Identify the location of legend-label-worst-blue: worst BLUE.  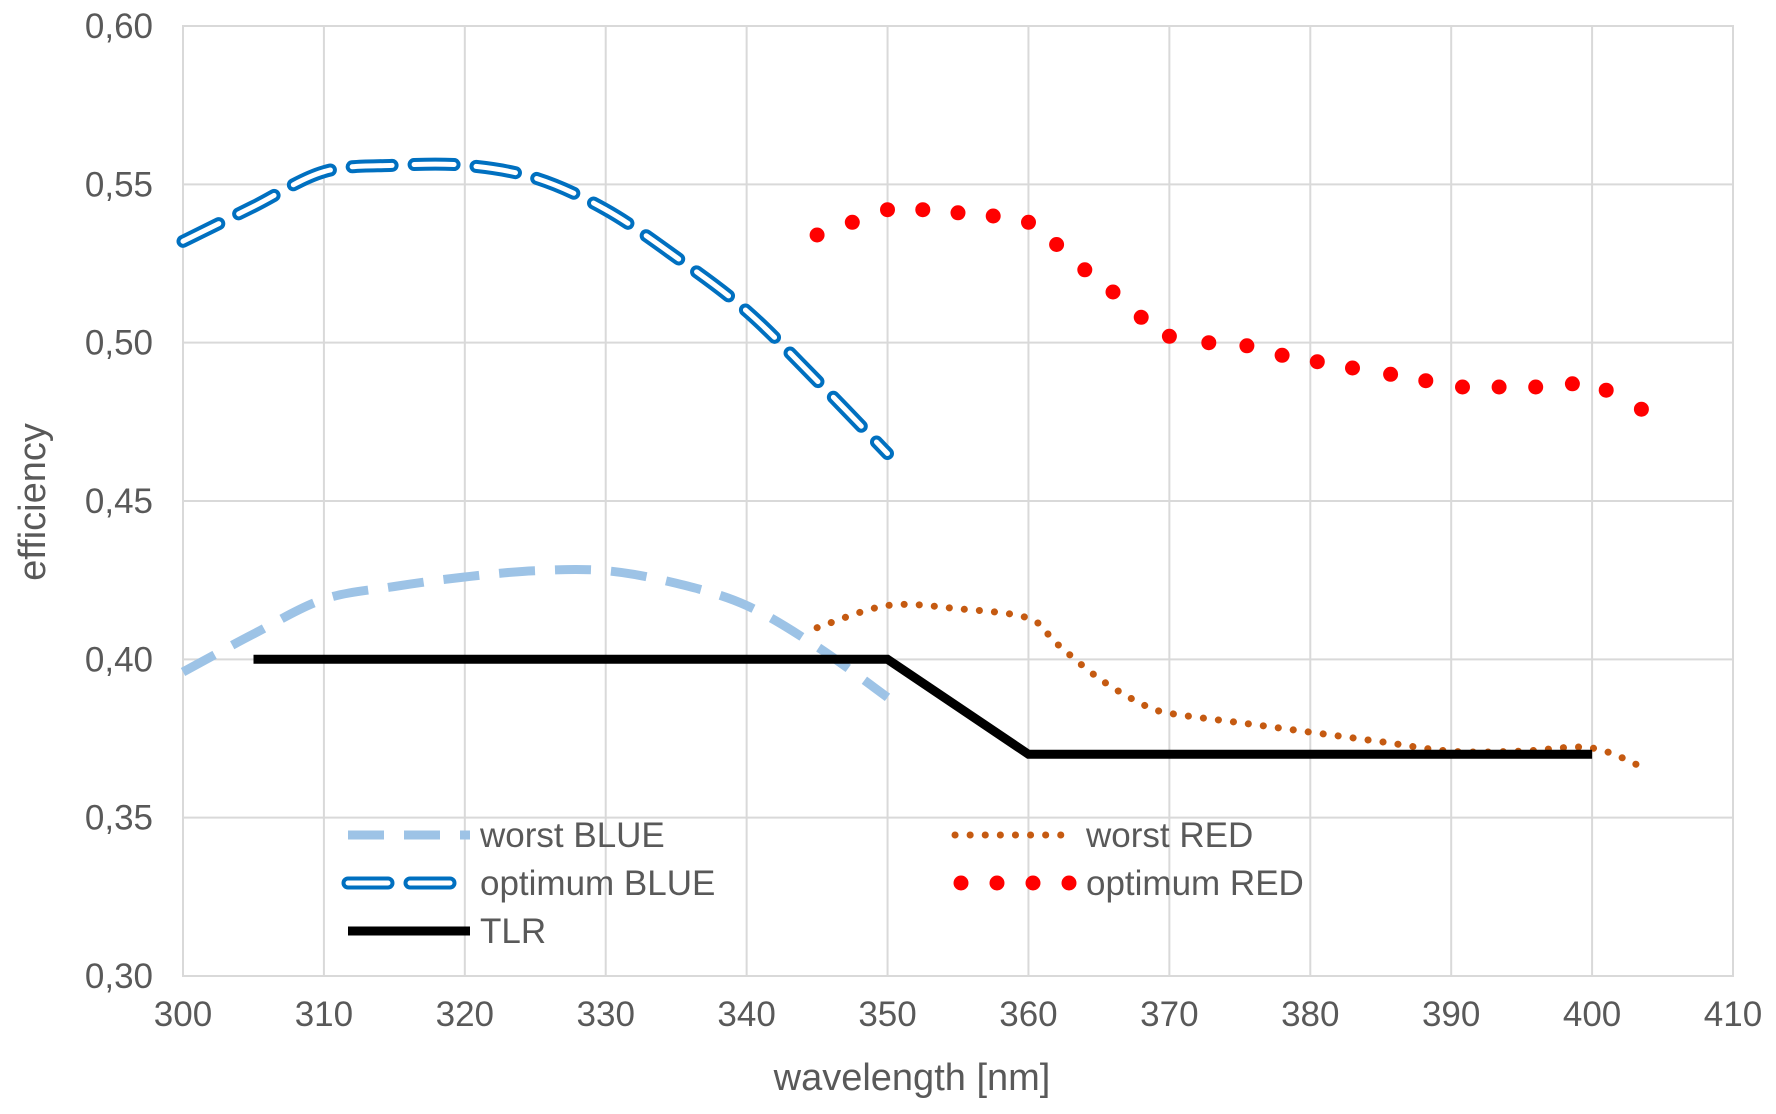
(572, 835).